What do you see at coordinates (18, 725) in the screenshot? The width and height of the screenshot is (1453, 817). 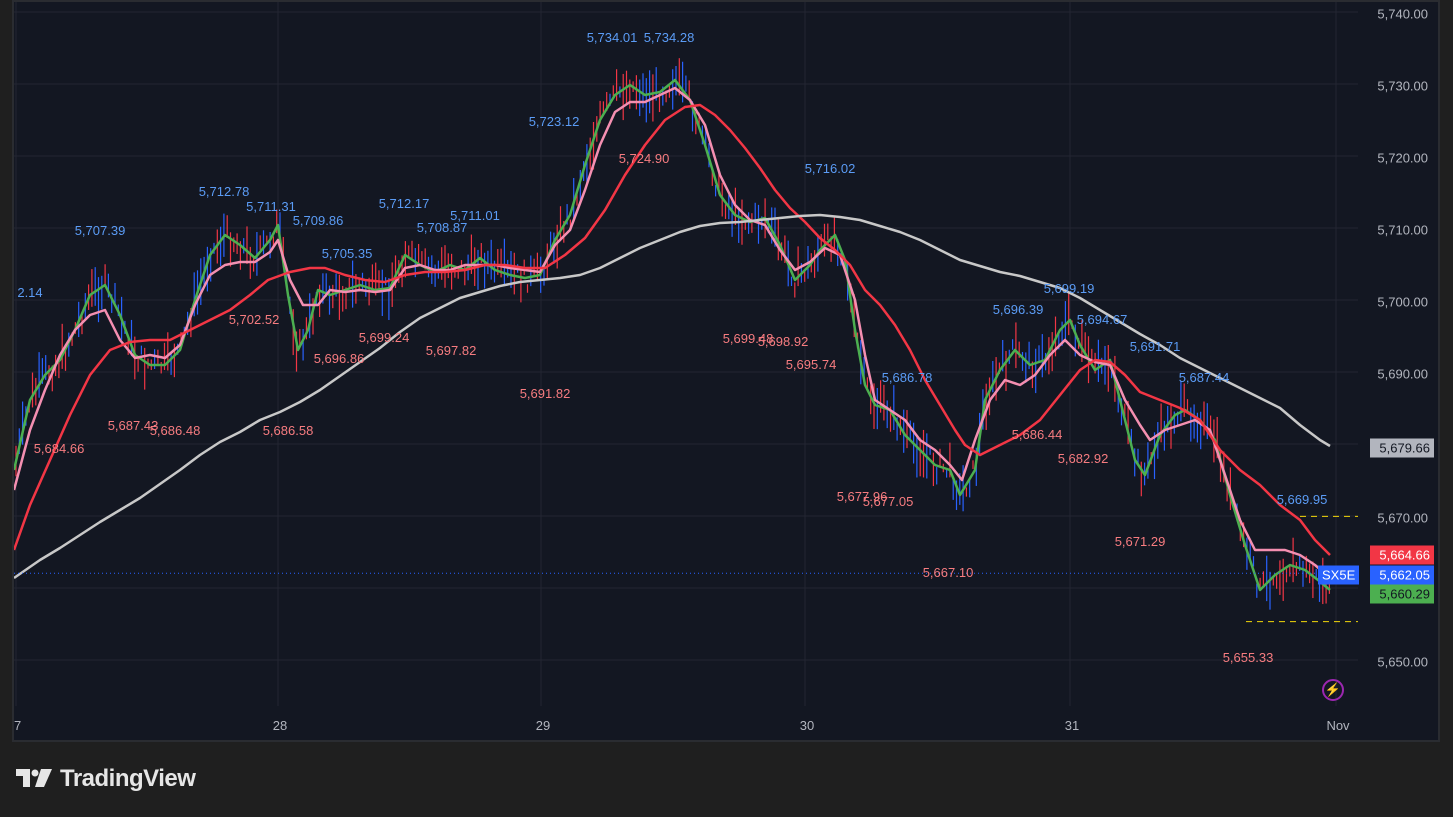 I see `time-axis-label: 7` at bounding box center [18, 725].